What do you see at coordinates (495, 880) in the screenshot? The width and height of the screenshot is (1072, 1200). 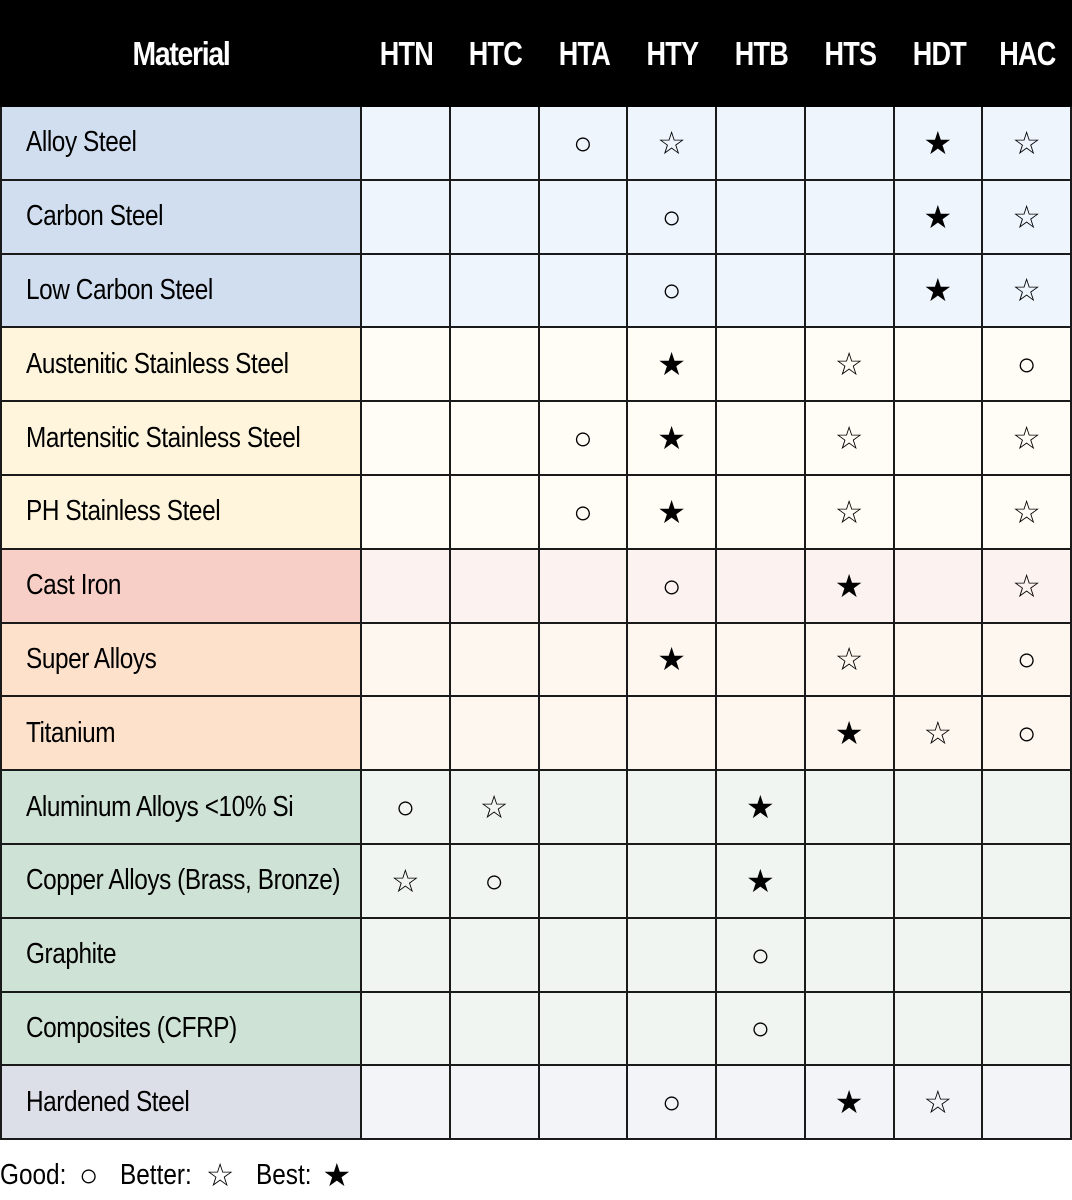 I see `rating-cell-htc: ○` at bounding box center [495, 880].